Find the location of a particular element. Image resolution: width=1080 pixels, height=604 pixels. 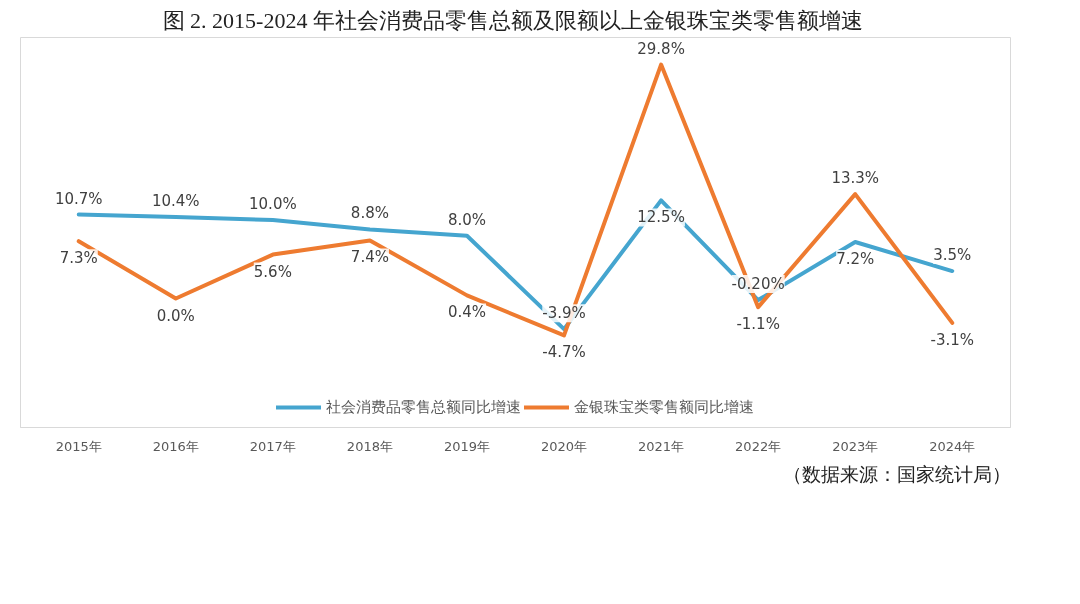

data-label: 8.8% is located at coordinates (369, 213).